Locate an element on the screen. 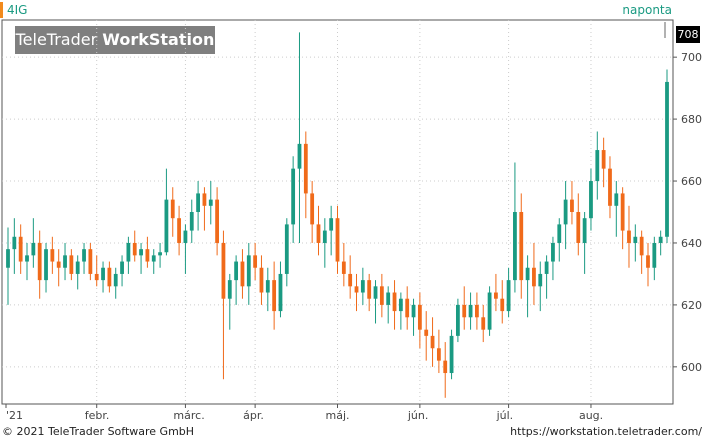 This screenshot has height=442, width=705. interval-label: naponta is located at coordinates (647, 10).